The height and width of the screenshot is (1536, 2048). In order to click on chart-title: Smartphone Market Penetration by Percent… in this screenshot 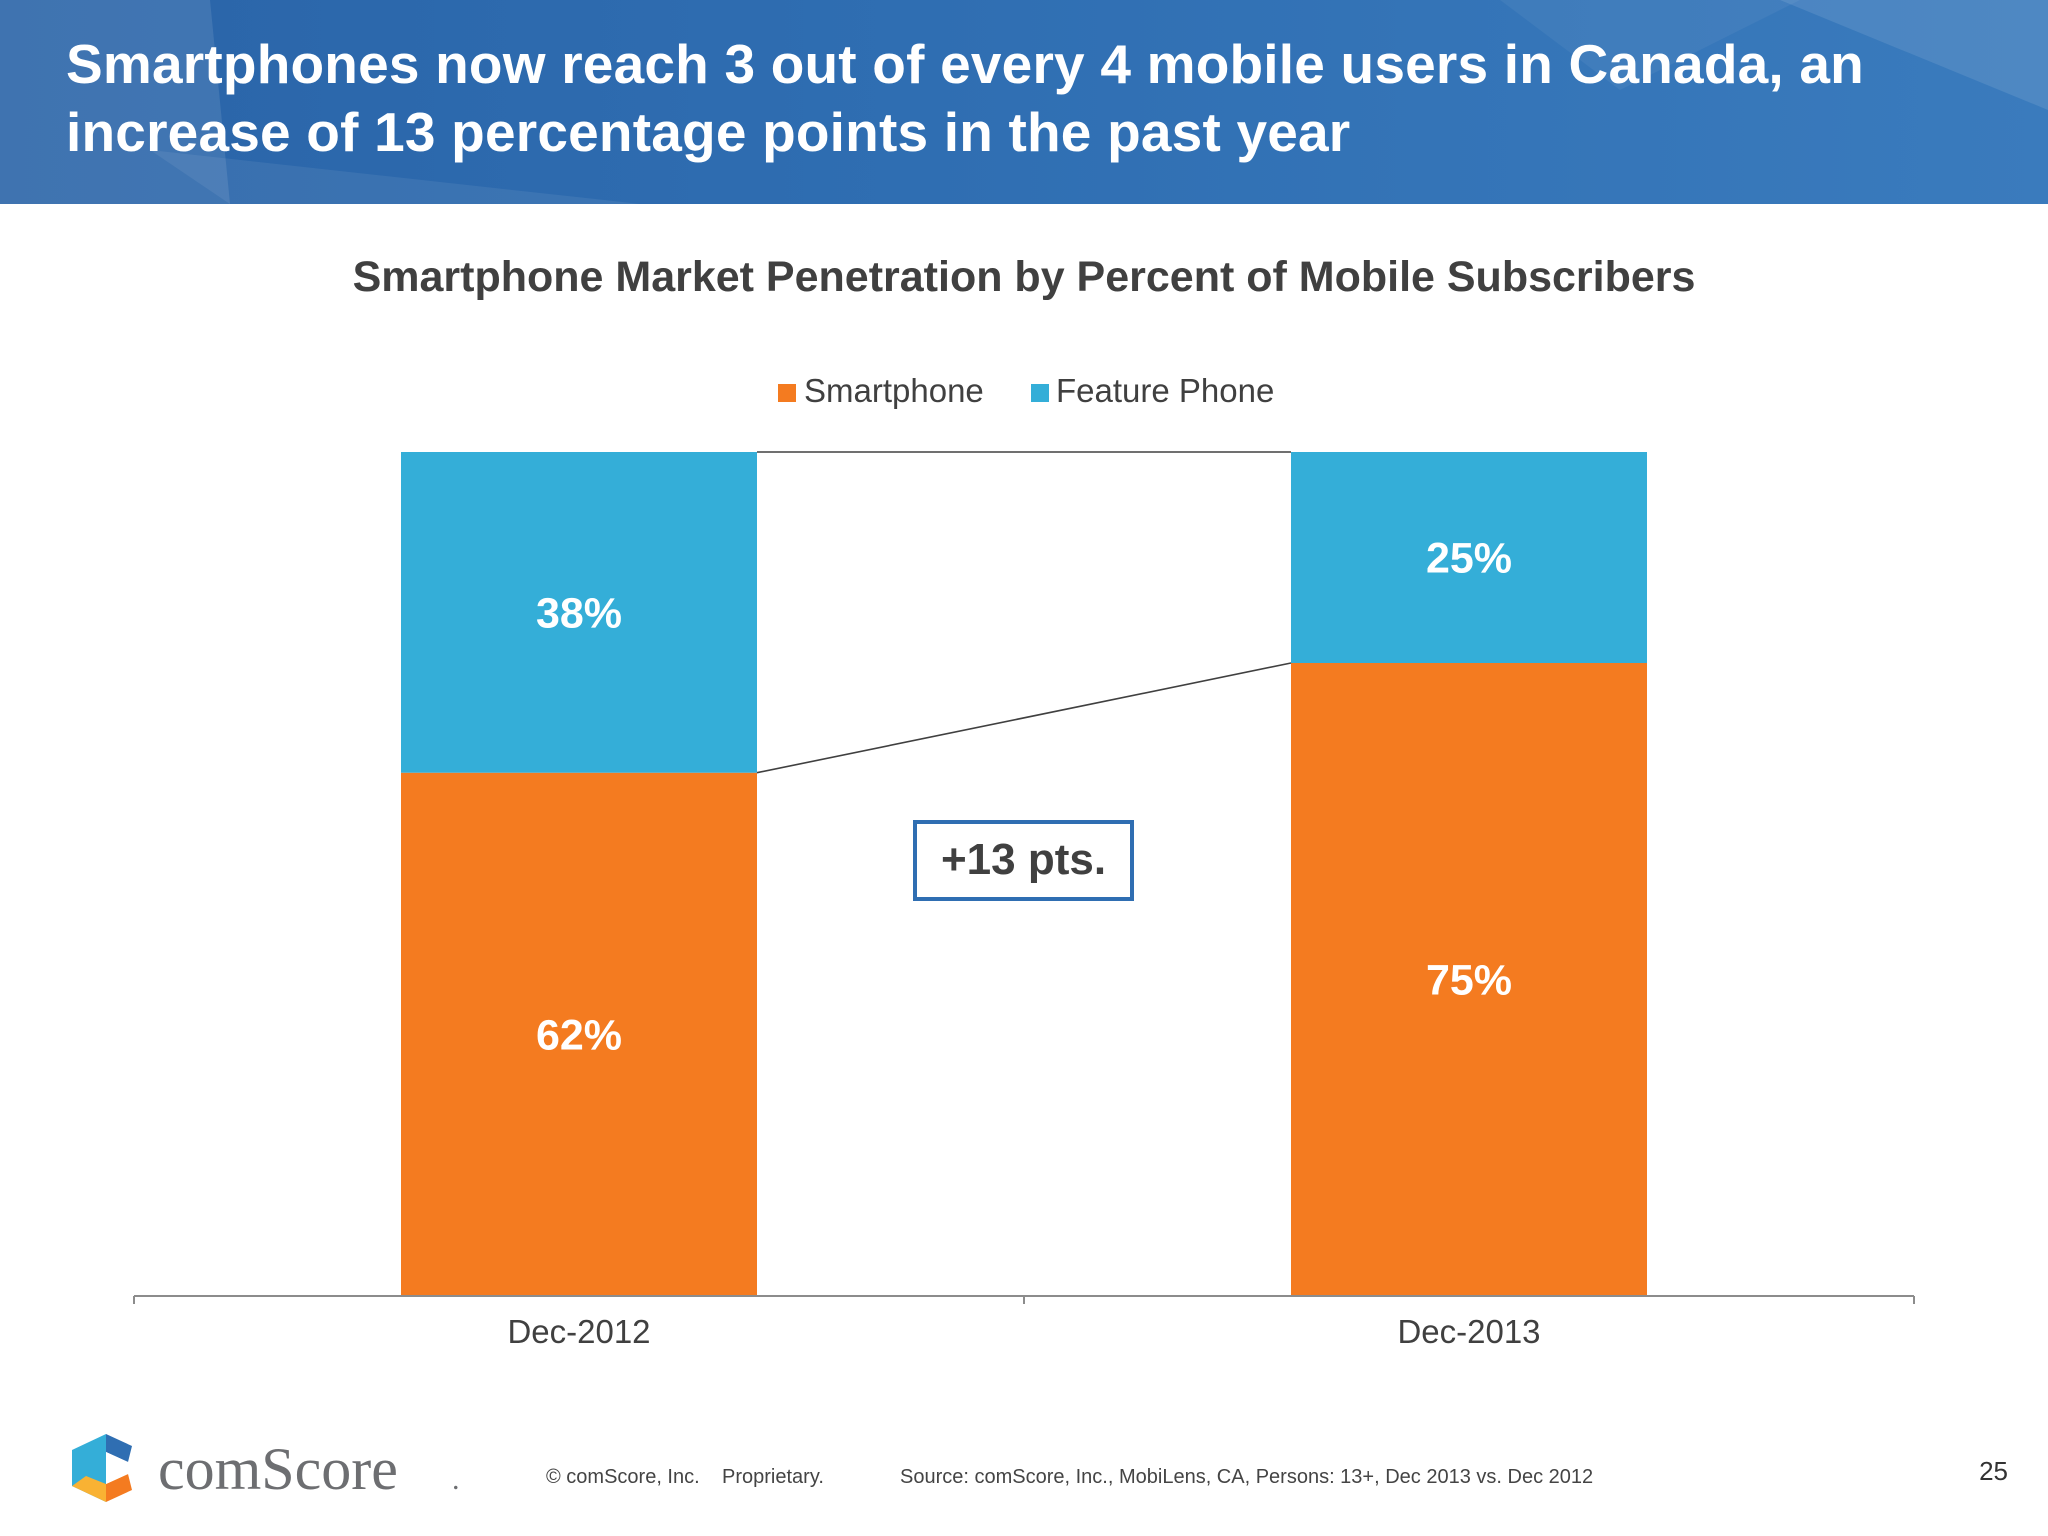, I will do `click(1024, 277)`.